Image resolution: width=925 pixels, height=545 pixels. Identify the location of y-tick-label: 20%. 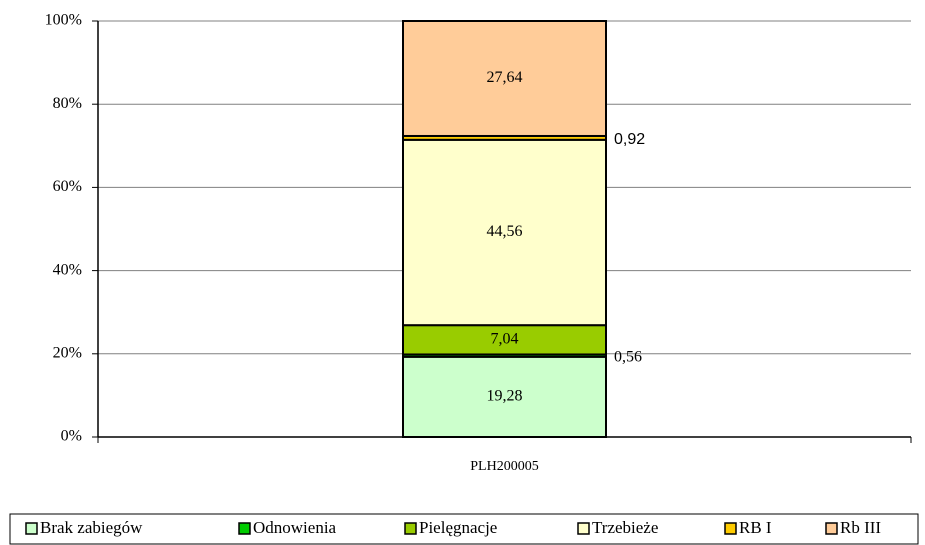
(67, 352).